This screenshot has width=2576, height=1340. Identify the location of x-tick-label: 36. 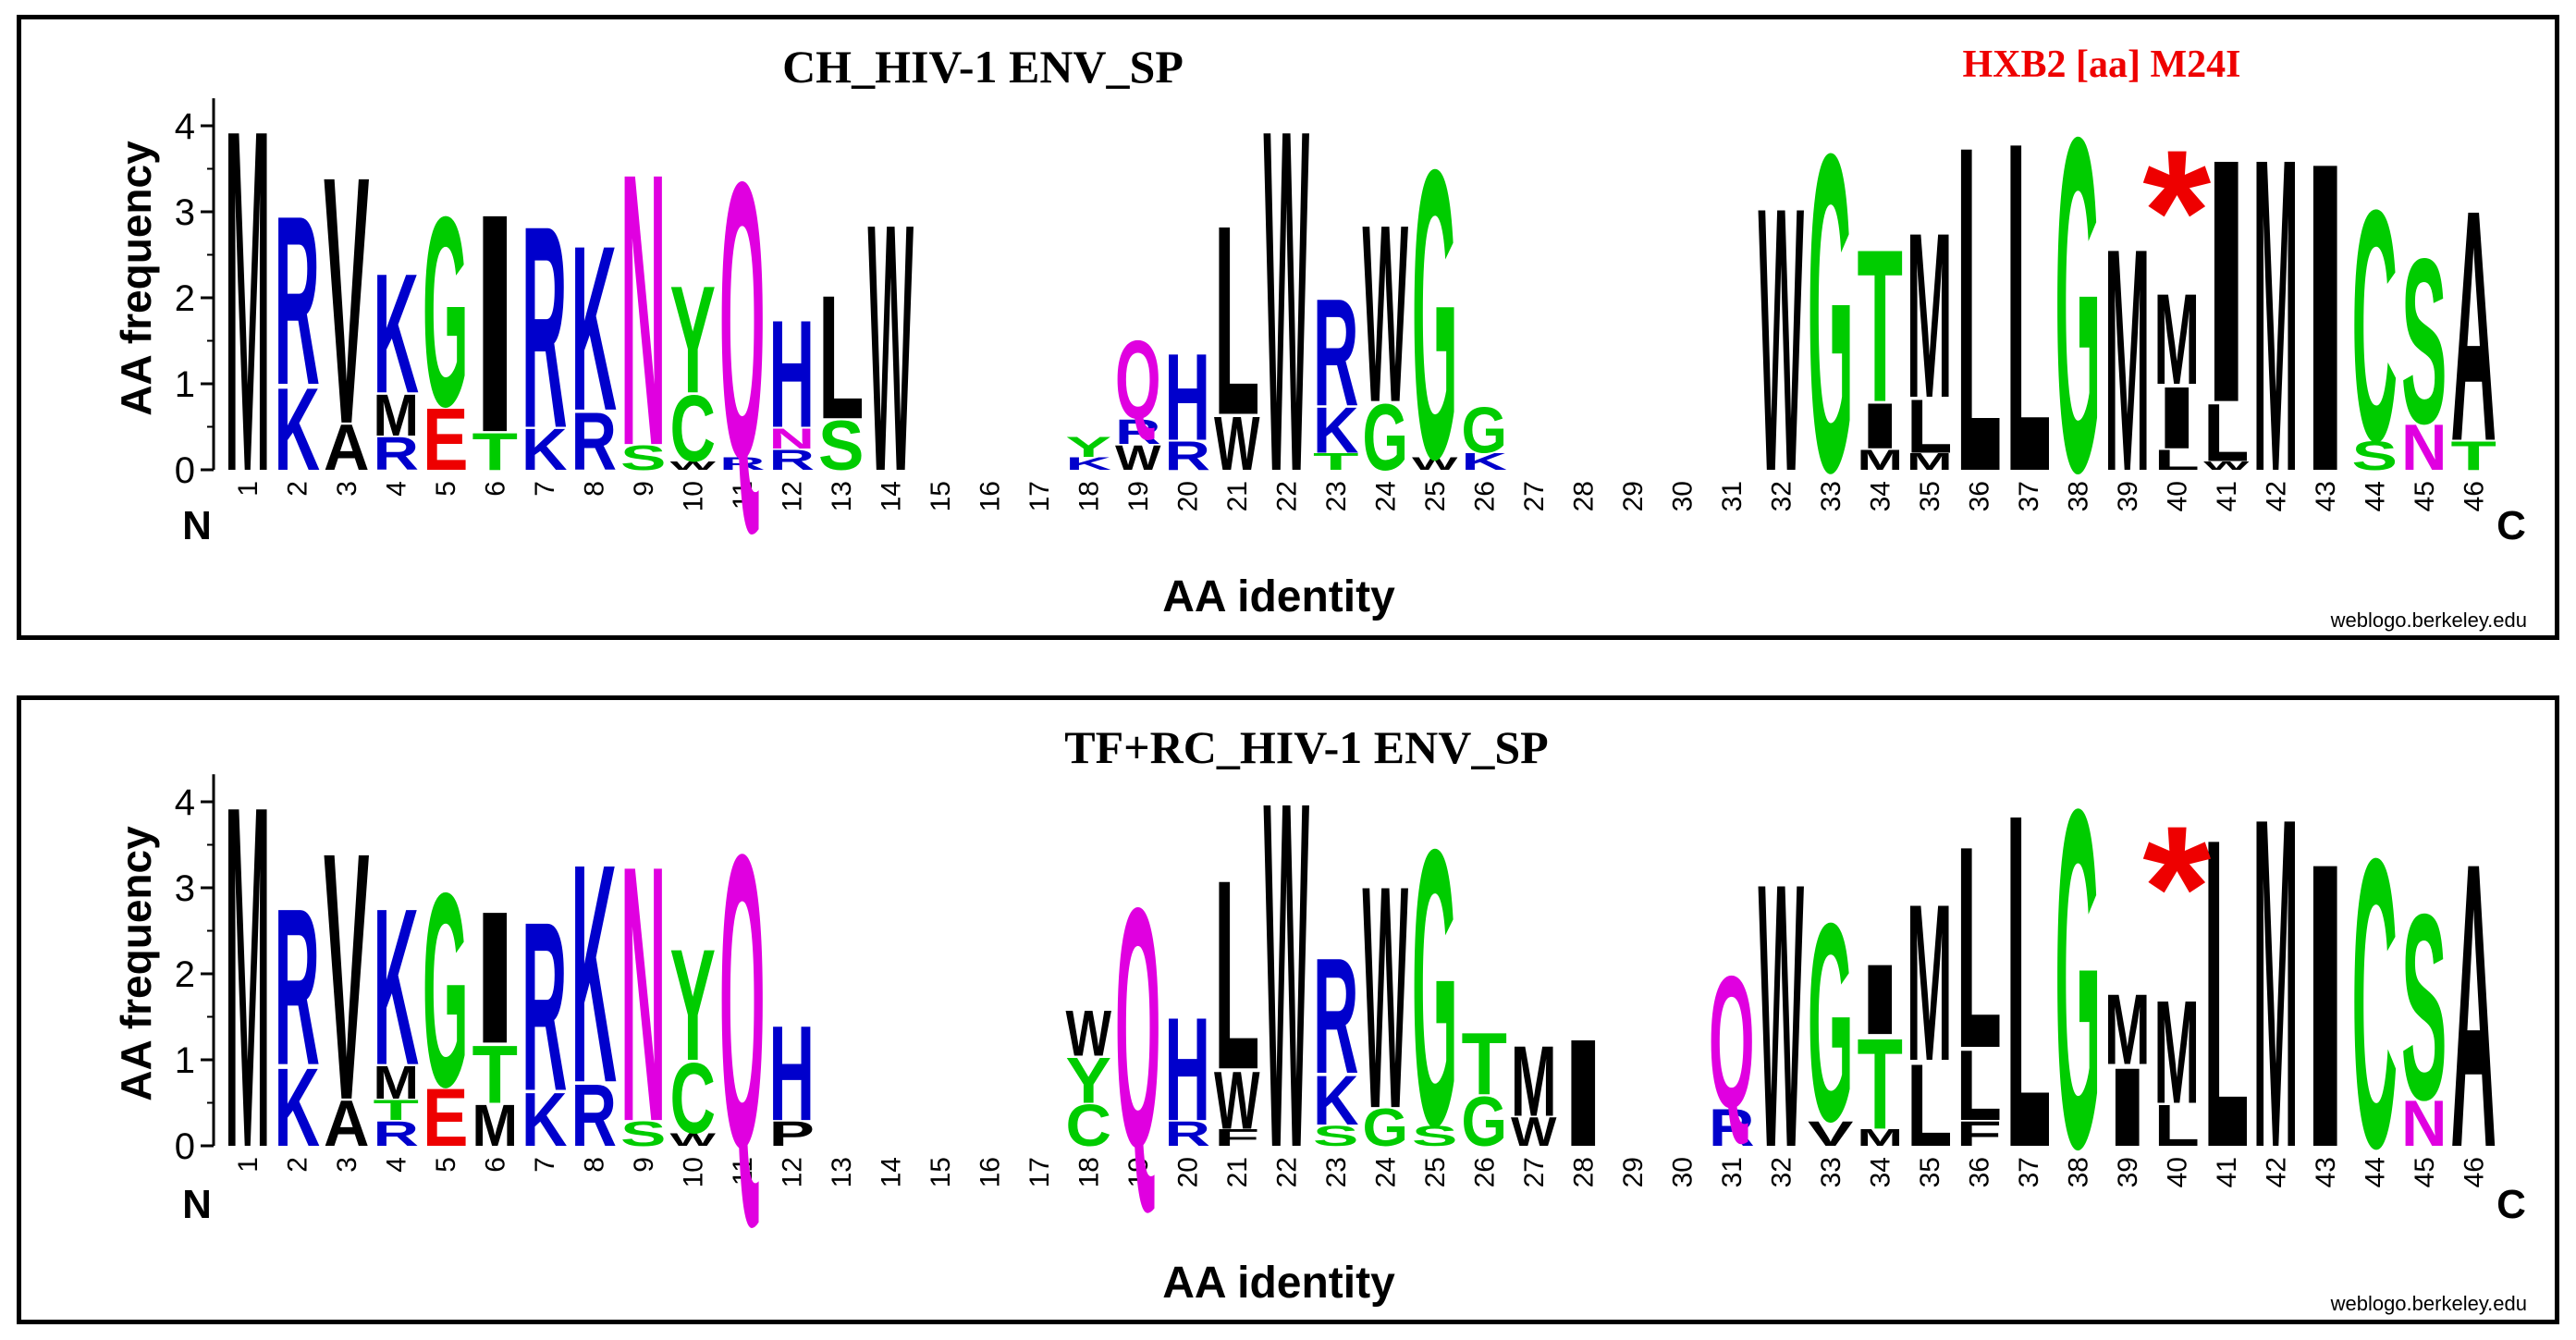
(1979, 1172).